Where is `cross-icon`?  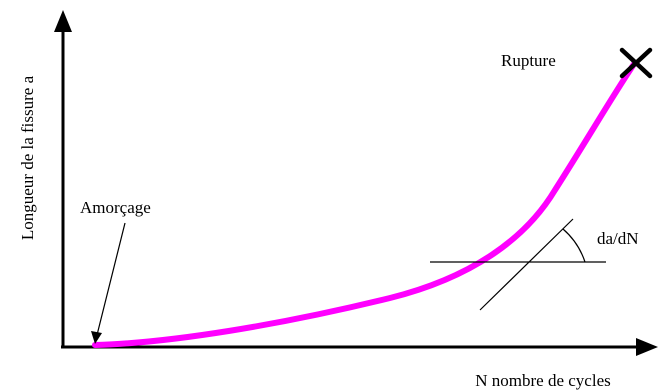 cross-icon is located at coordinates (636, 63).